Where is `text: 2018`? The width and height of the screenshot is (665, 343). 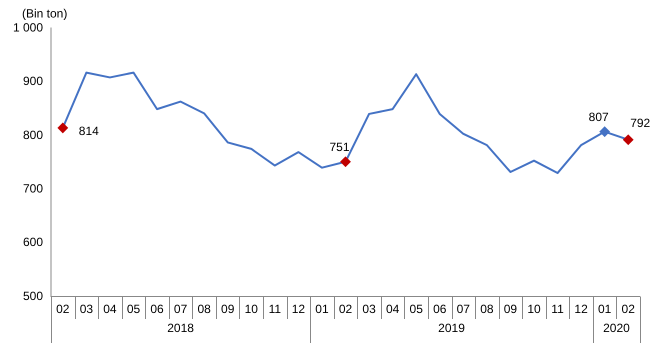
text: 2018 is located at coordinates (180, 327).